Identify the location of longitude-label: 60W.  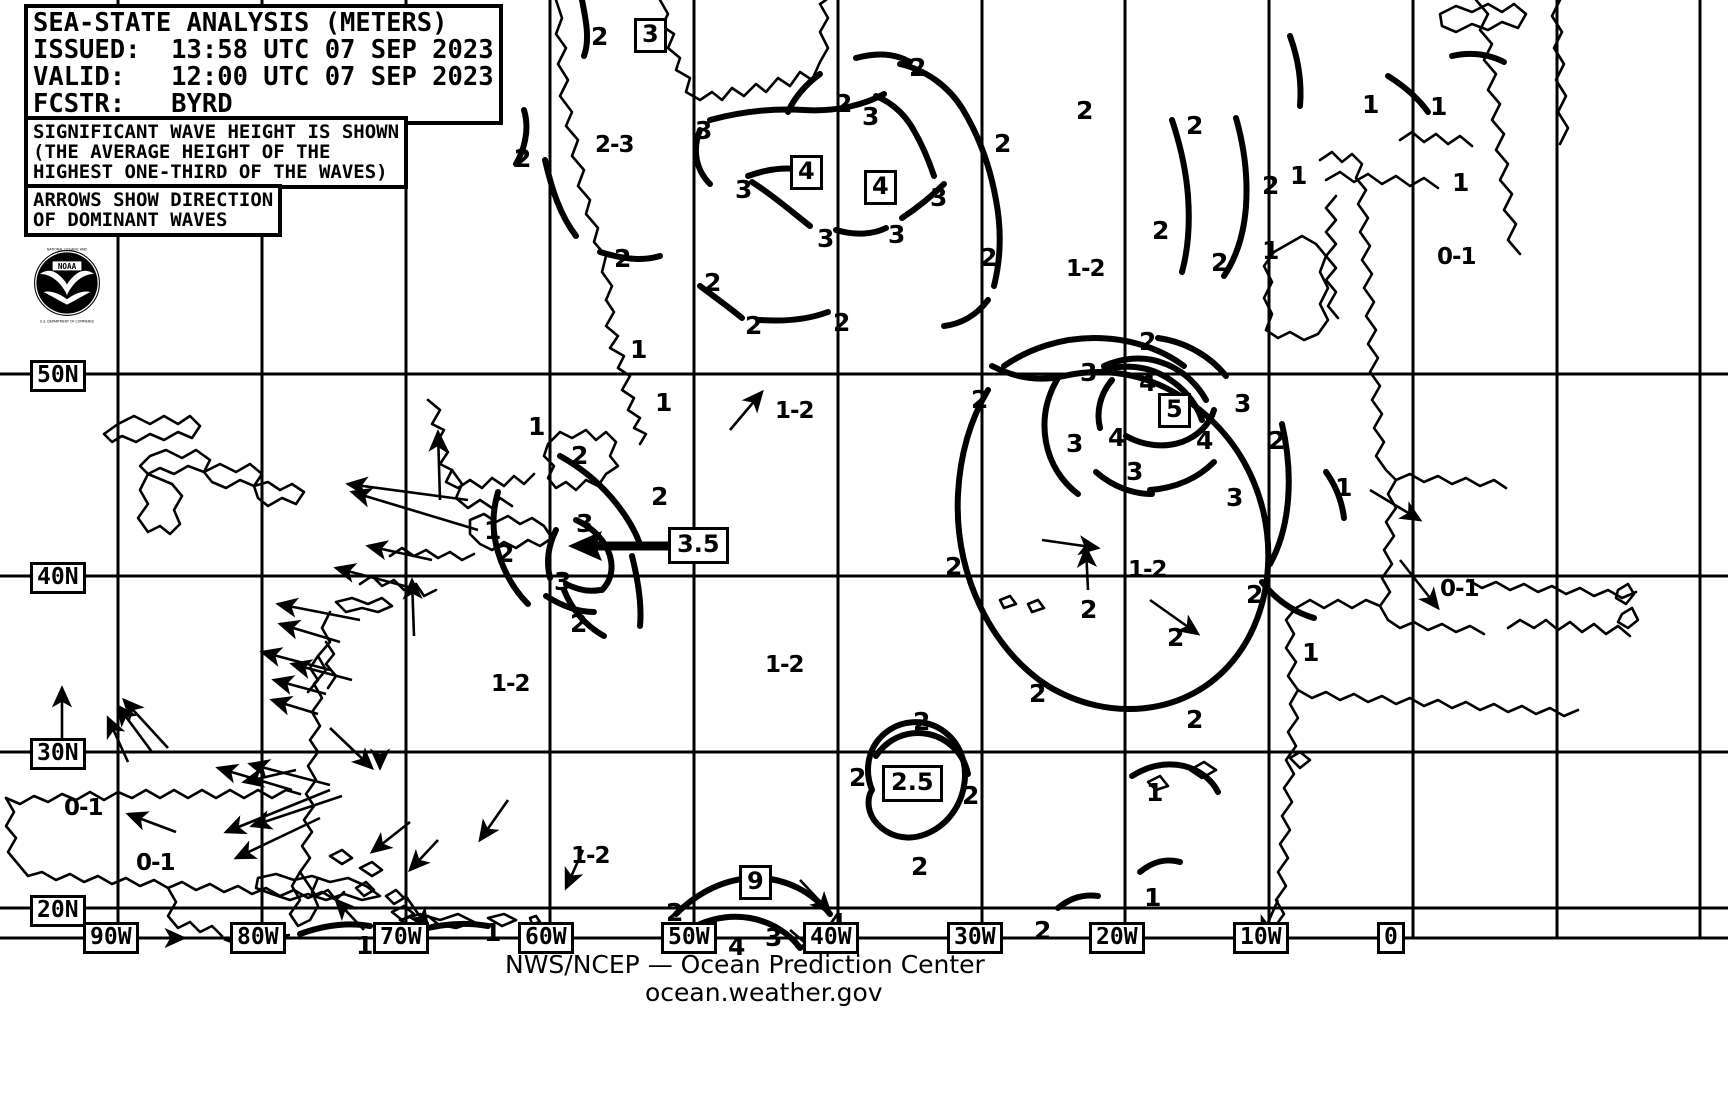
(546, 938).